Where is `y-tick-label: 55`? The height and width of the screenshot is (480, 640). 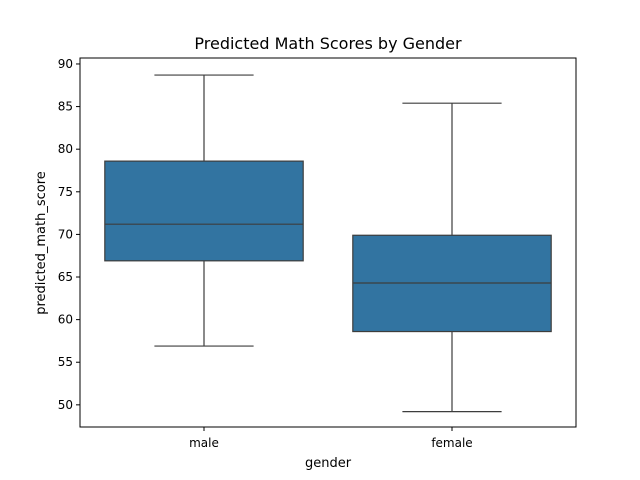
y-tick-label: 55 is located at coordinates (65, 362).